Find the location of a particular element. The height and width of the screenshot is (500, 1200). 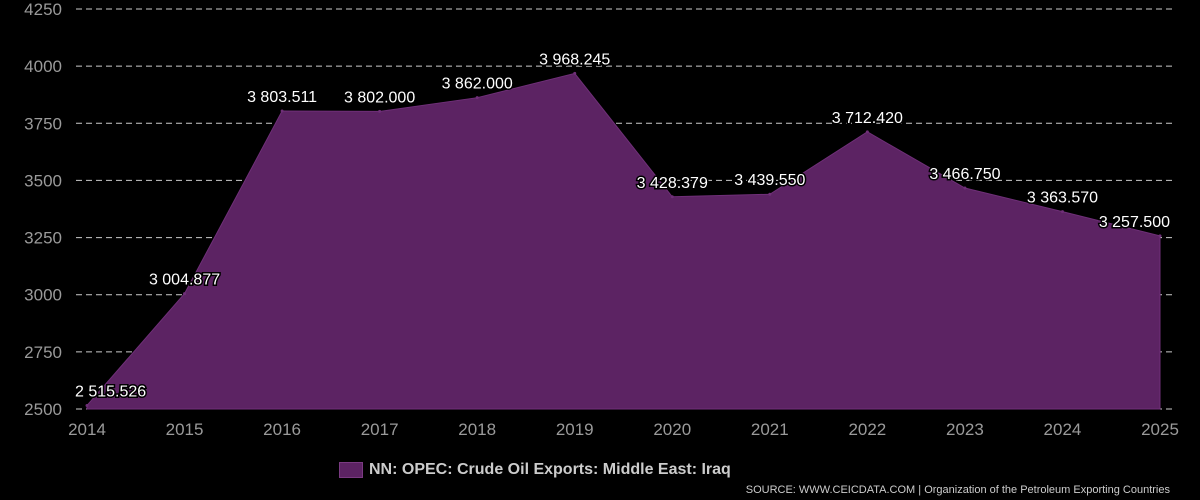

x-tick-label: 2020 is located at coordinates (672, 429).